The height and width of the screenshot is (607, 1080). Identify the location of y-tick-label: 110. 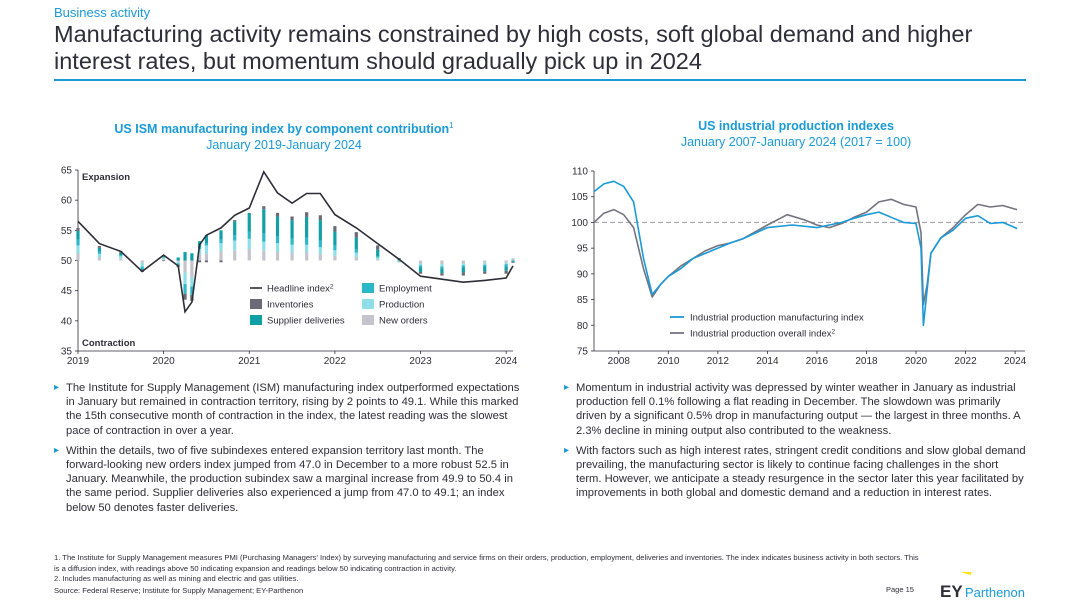
(580, 172).